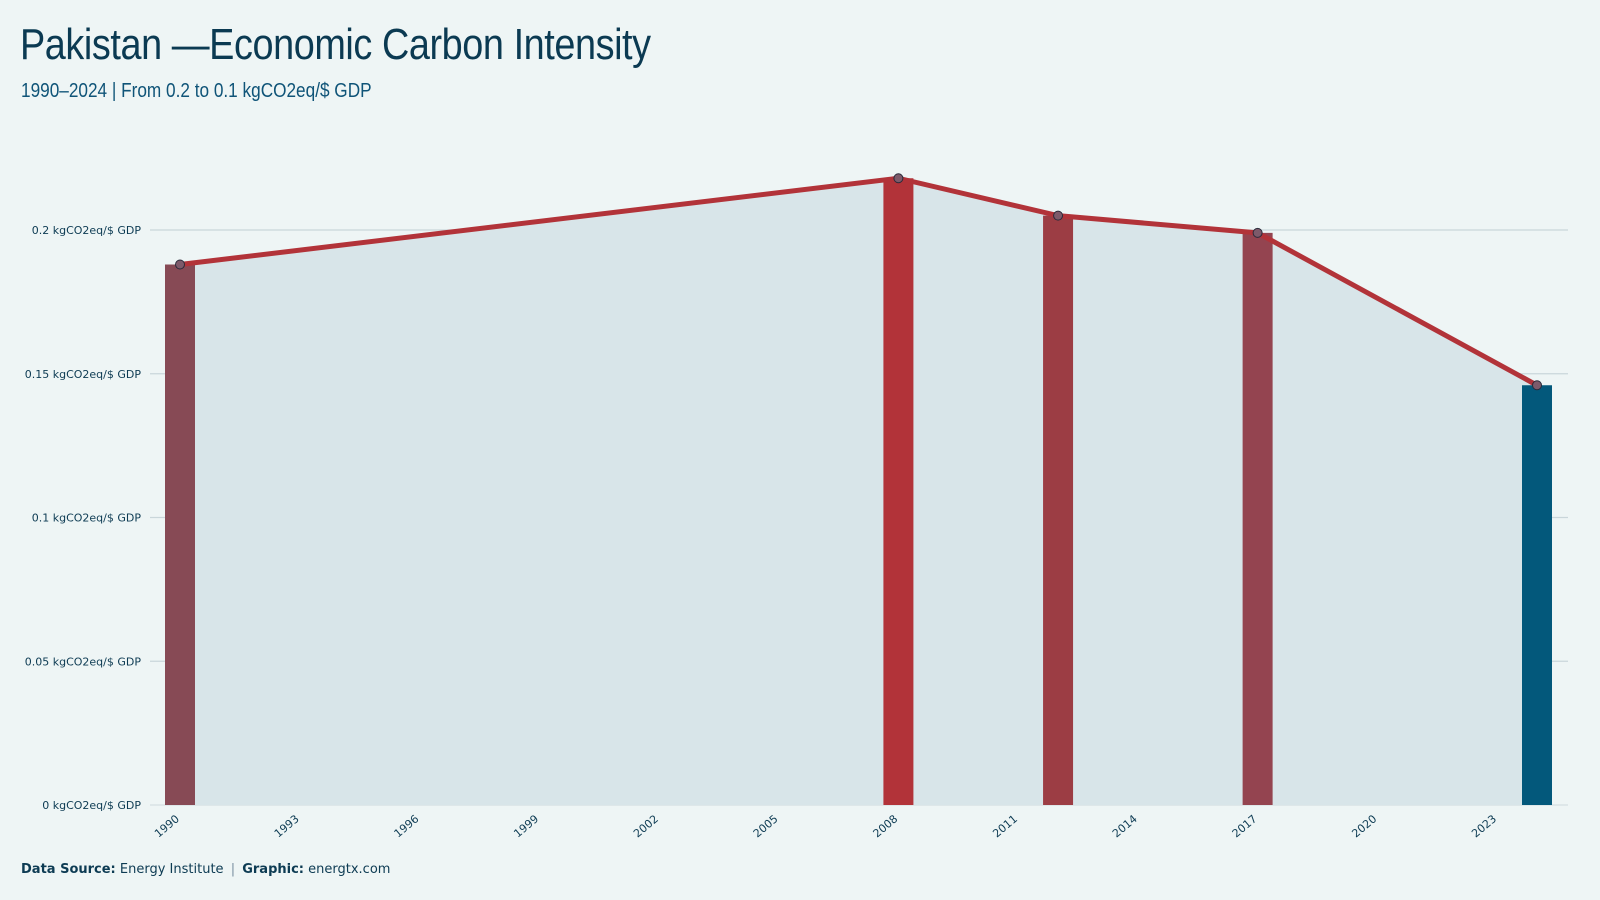  What do you see at coordinates (886, 826) in the screenshot?
I see `x-tick-label: 2008` at bounding box center [886, 826].